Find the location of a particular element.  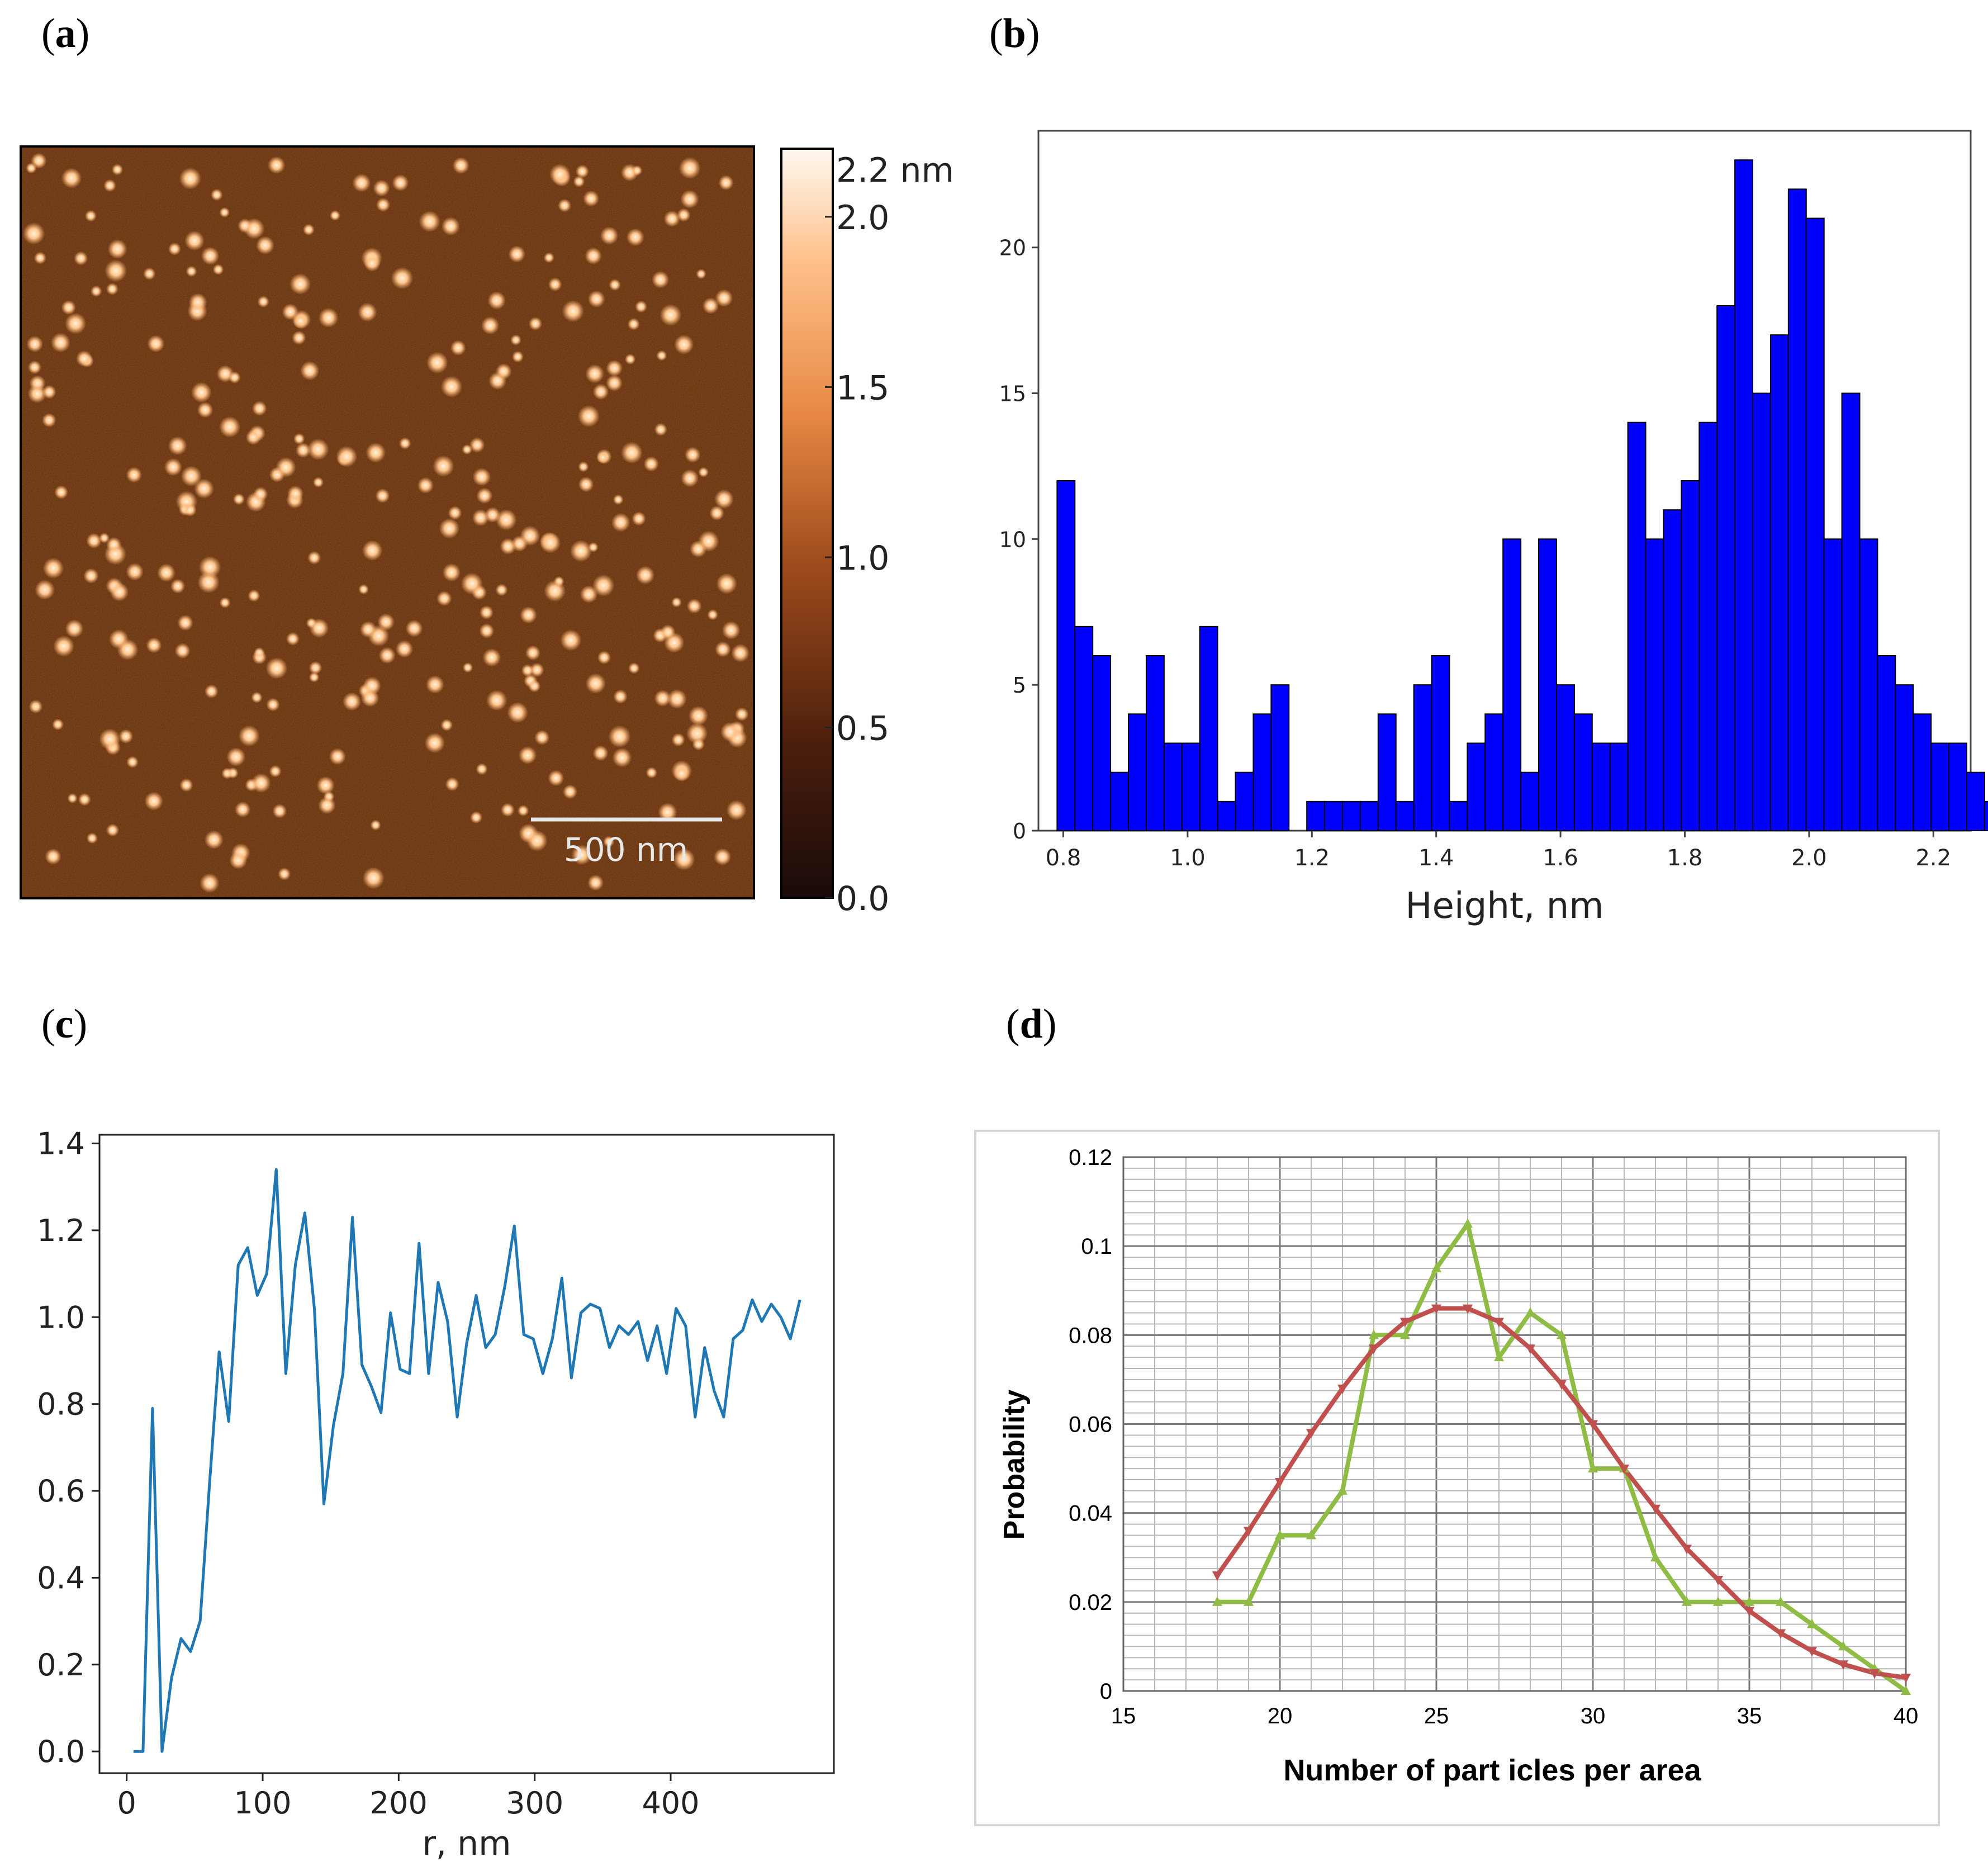

probability-y-tick-label: 0.12 is located at coordinates (1090, 1157).